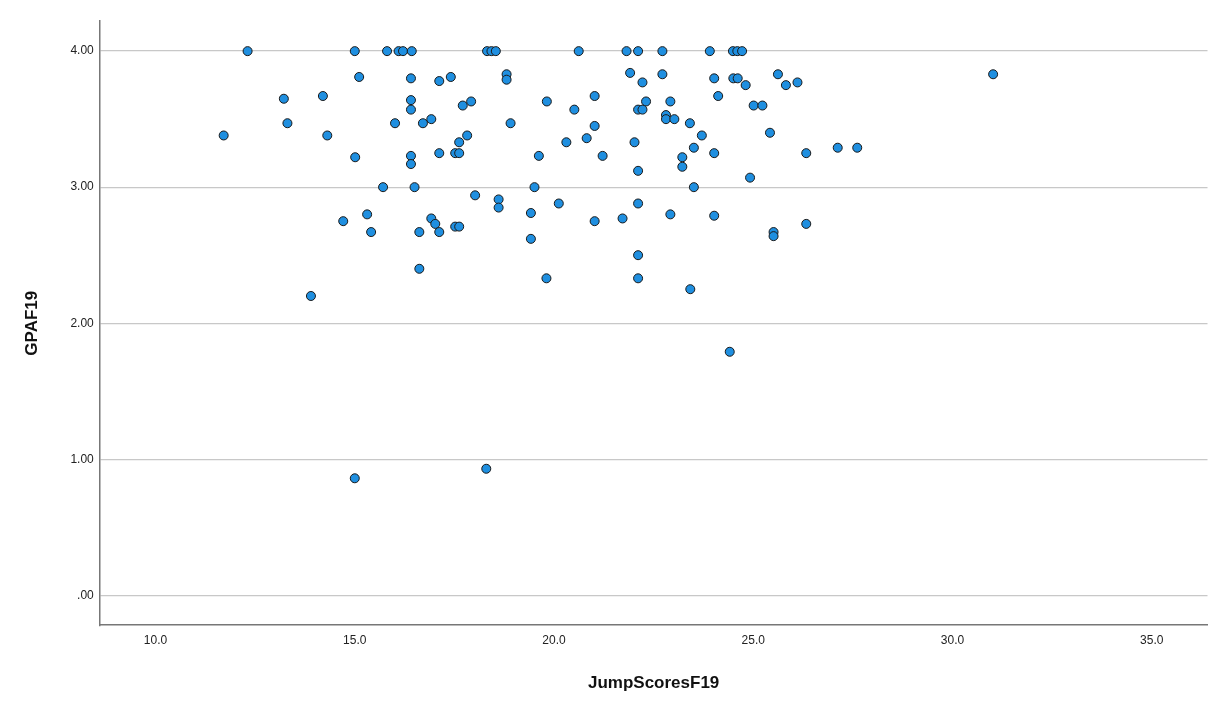 The width and height of the screenshot is (1221, 717). Describe the element at coordinates (1152, 639) in the screenshot. I see `x-tick-label: 35.0` at that location.